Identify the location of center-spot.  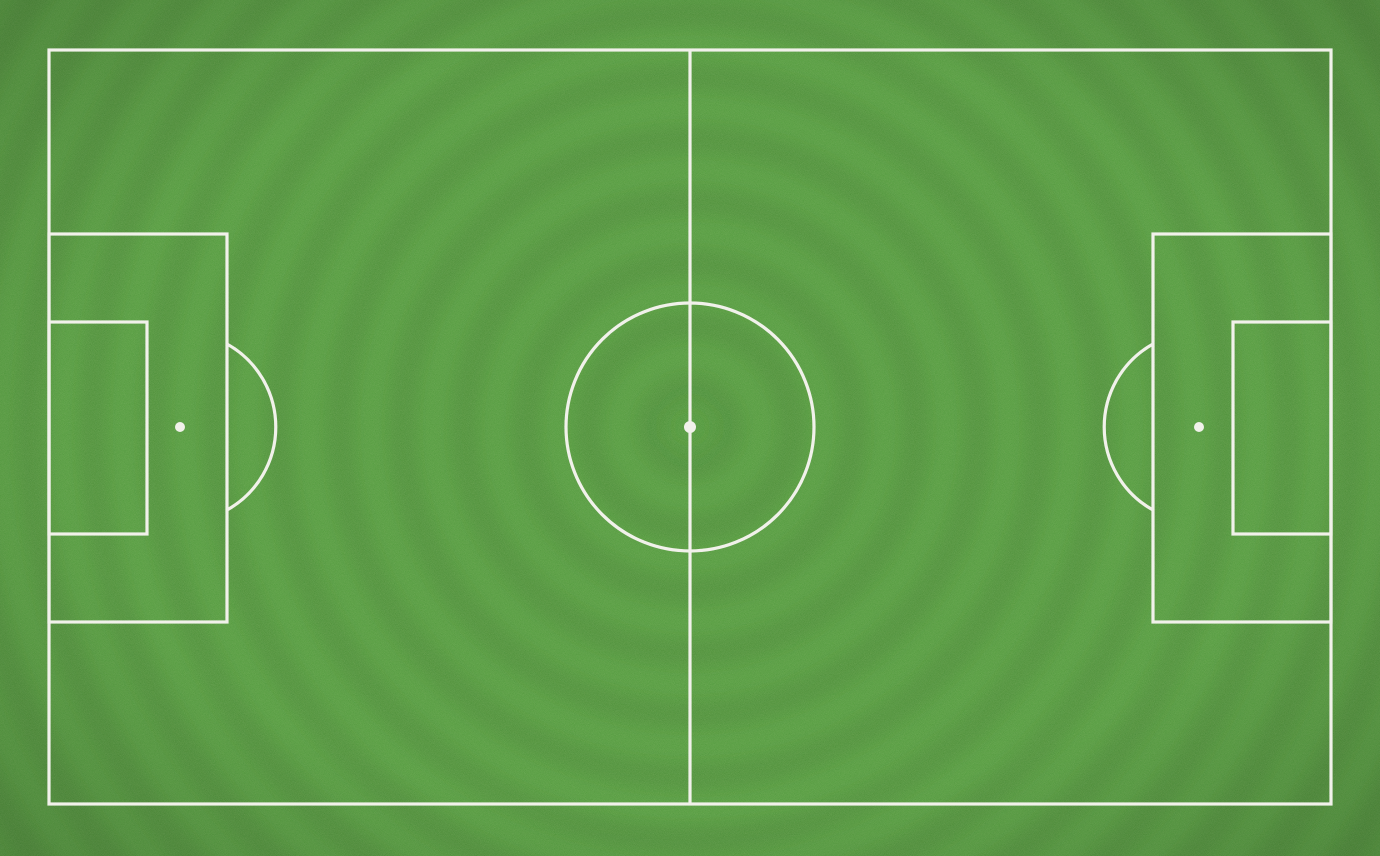
(690, 427).